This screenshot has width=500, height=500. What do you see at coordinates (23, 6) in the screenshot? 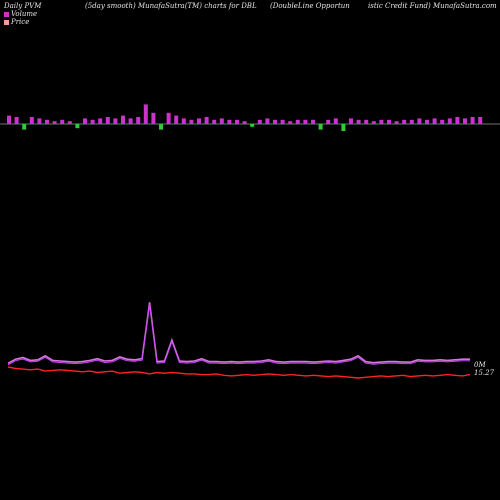
I see `chart-title-left: Daily PVM` at bounding box center [23, 6].